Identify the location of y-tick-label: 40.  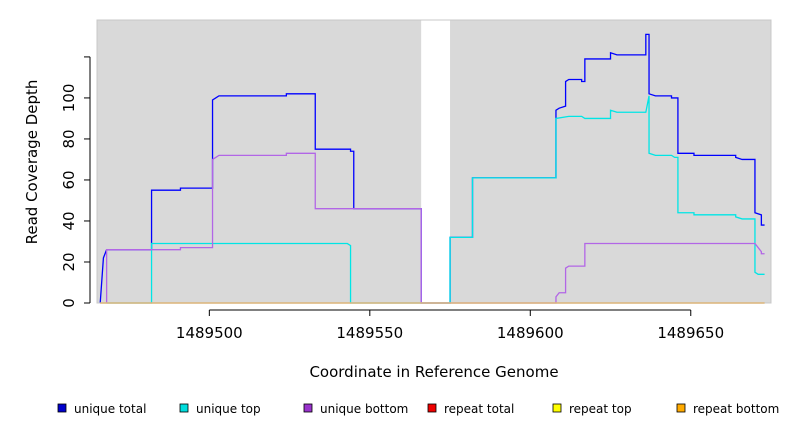
(69, 220).